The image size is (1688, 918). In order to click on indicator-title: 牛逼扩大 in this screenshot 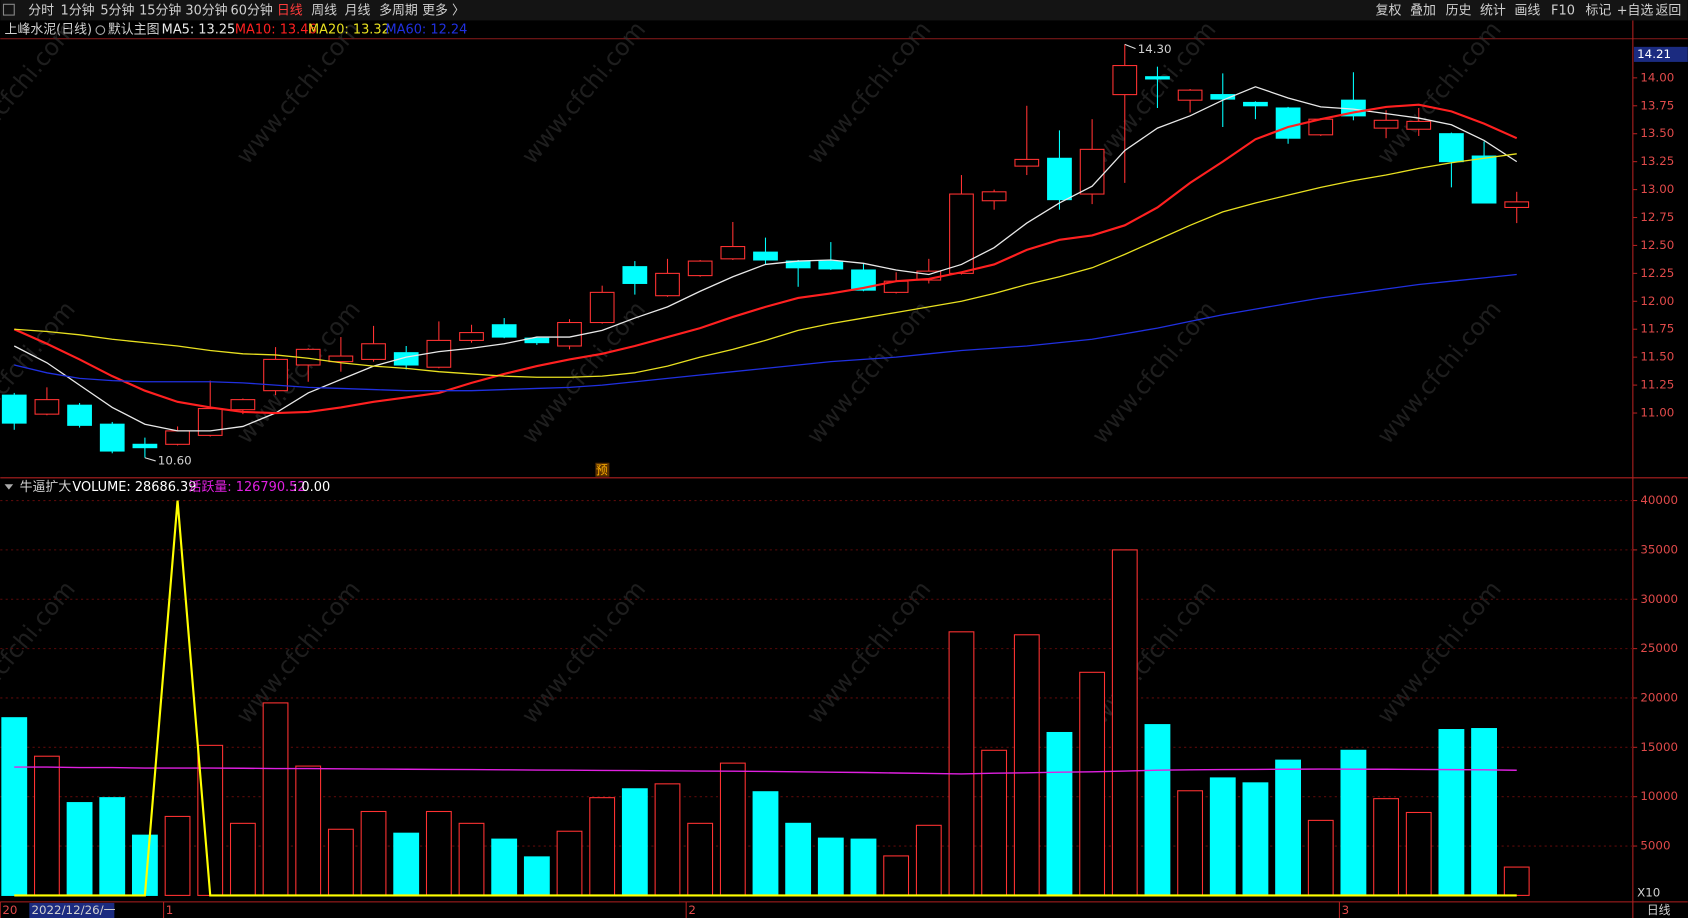, I will do `click(46, 487)`.